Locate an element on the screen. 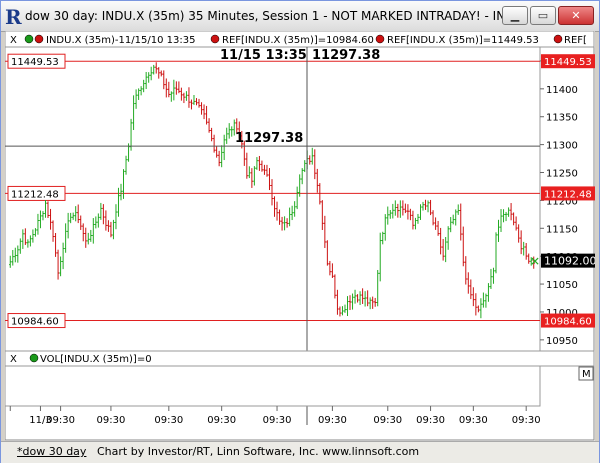  x-tick-label: 11/3 is located at coordinates (40, 420).